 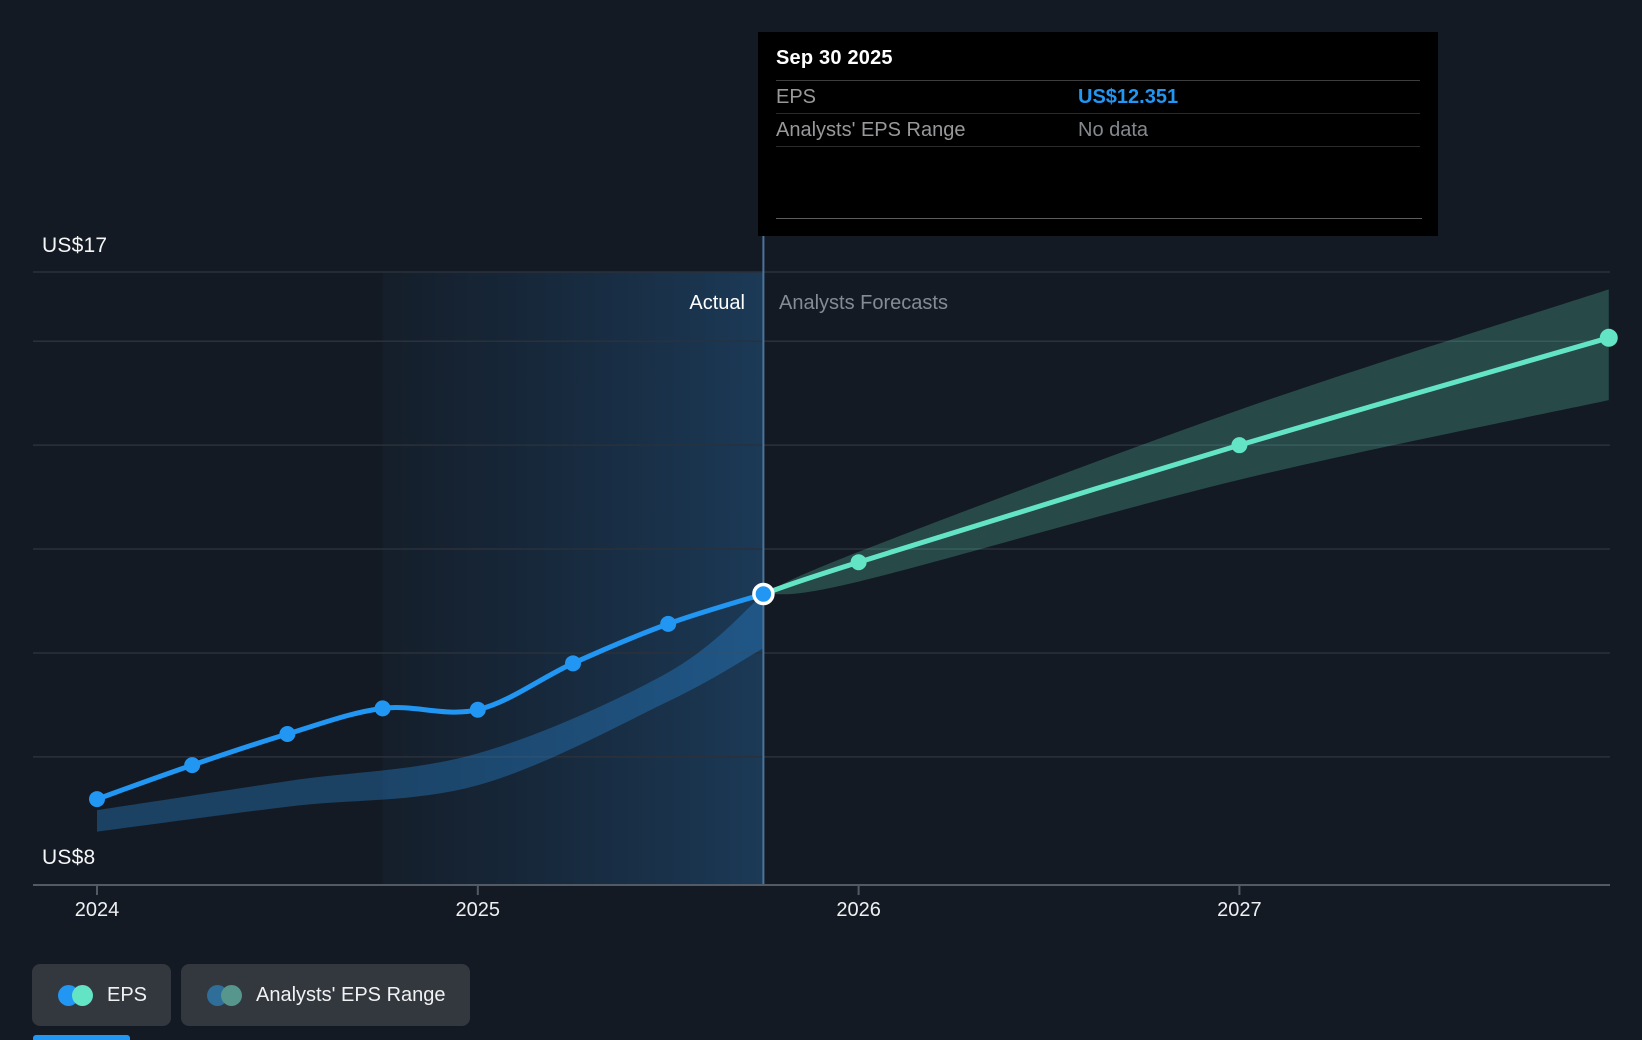 What do you see at coordinates (858, 910) in the screenshot?
I see `x-axis-label-2026: 2026` at bounding box center [858, 910].